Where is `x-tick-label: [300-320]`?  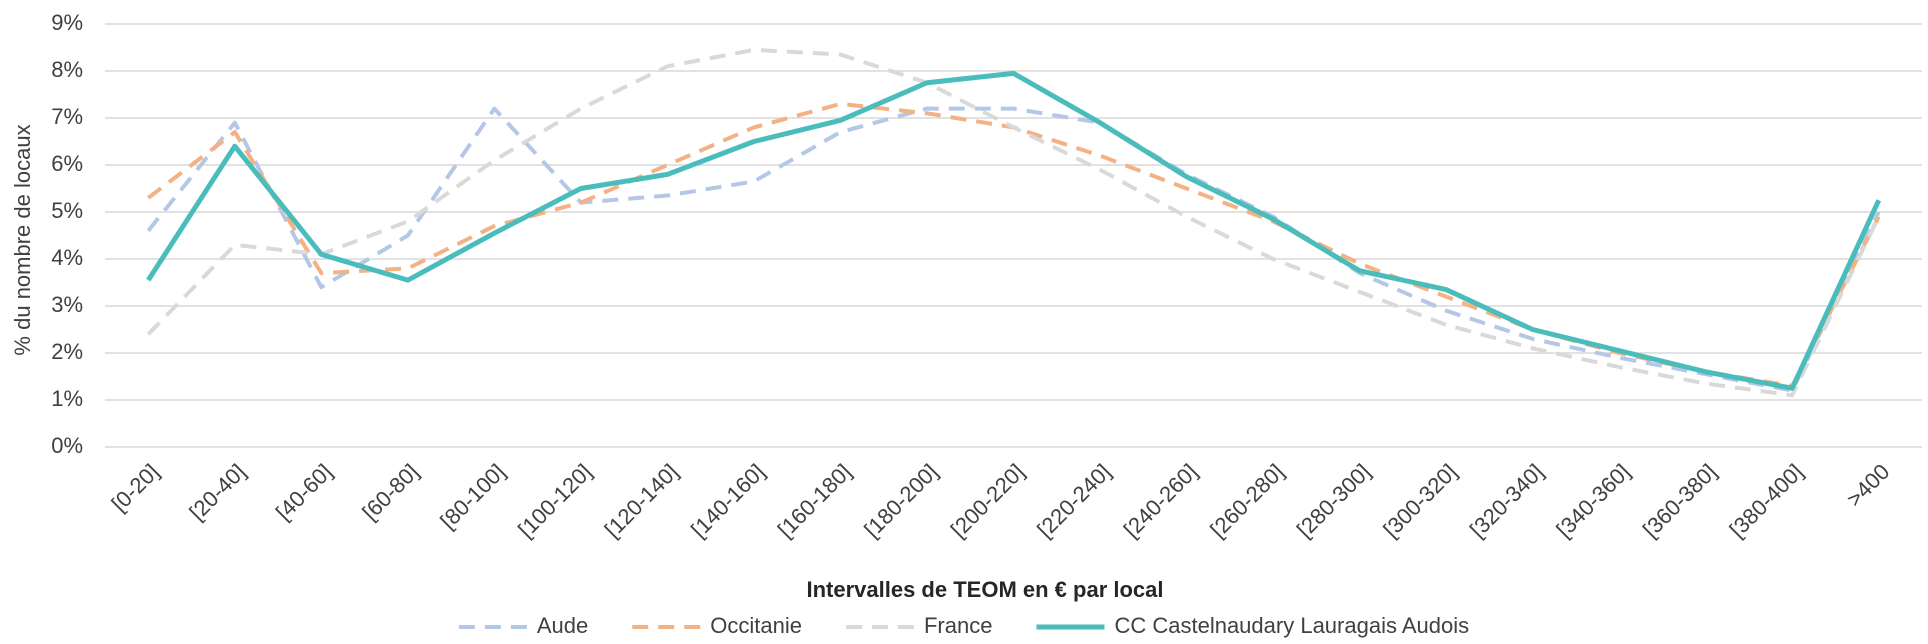 x-tick-label: [300-320] is located at coordinates (1419, 500).